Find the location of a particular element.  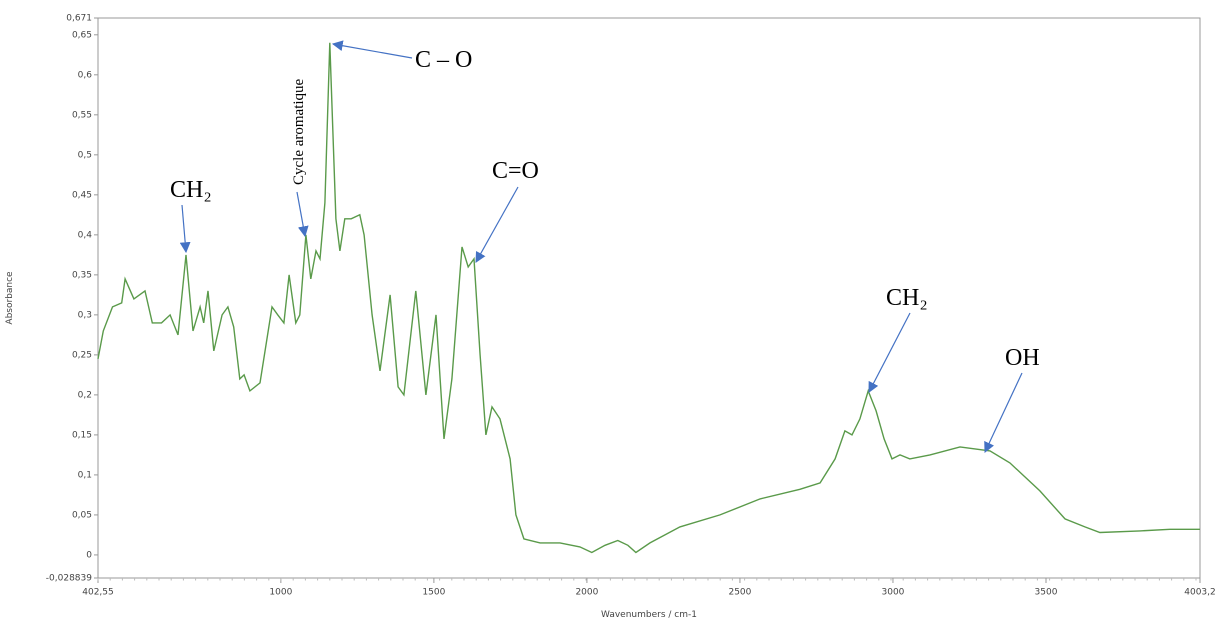

y-tick-label: 0 is located at coordinates (89, 555).